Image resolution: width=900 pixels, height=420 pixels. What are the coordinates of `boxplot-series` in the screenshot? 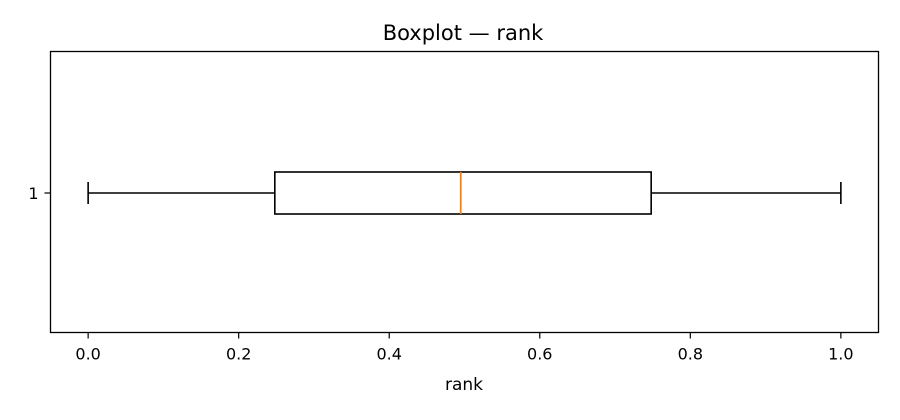 It's located at (464, 193).